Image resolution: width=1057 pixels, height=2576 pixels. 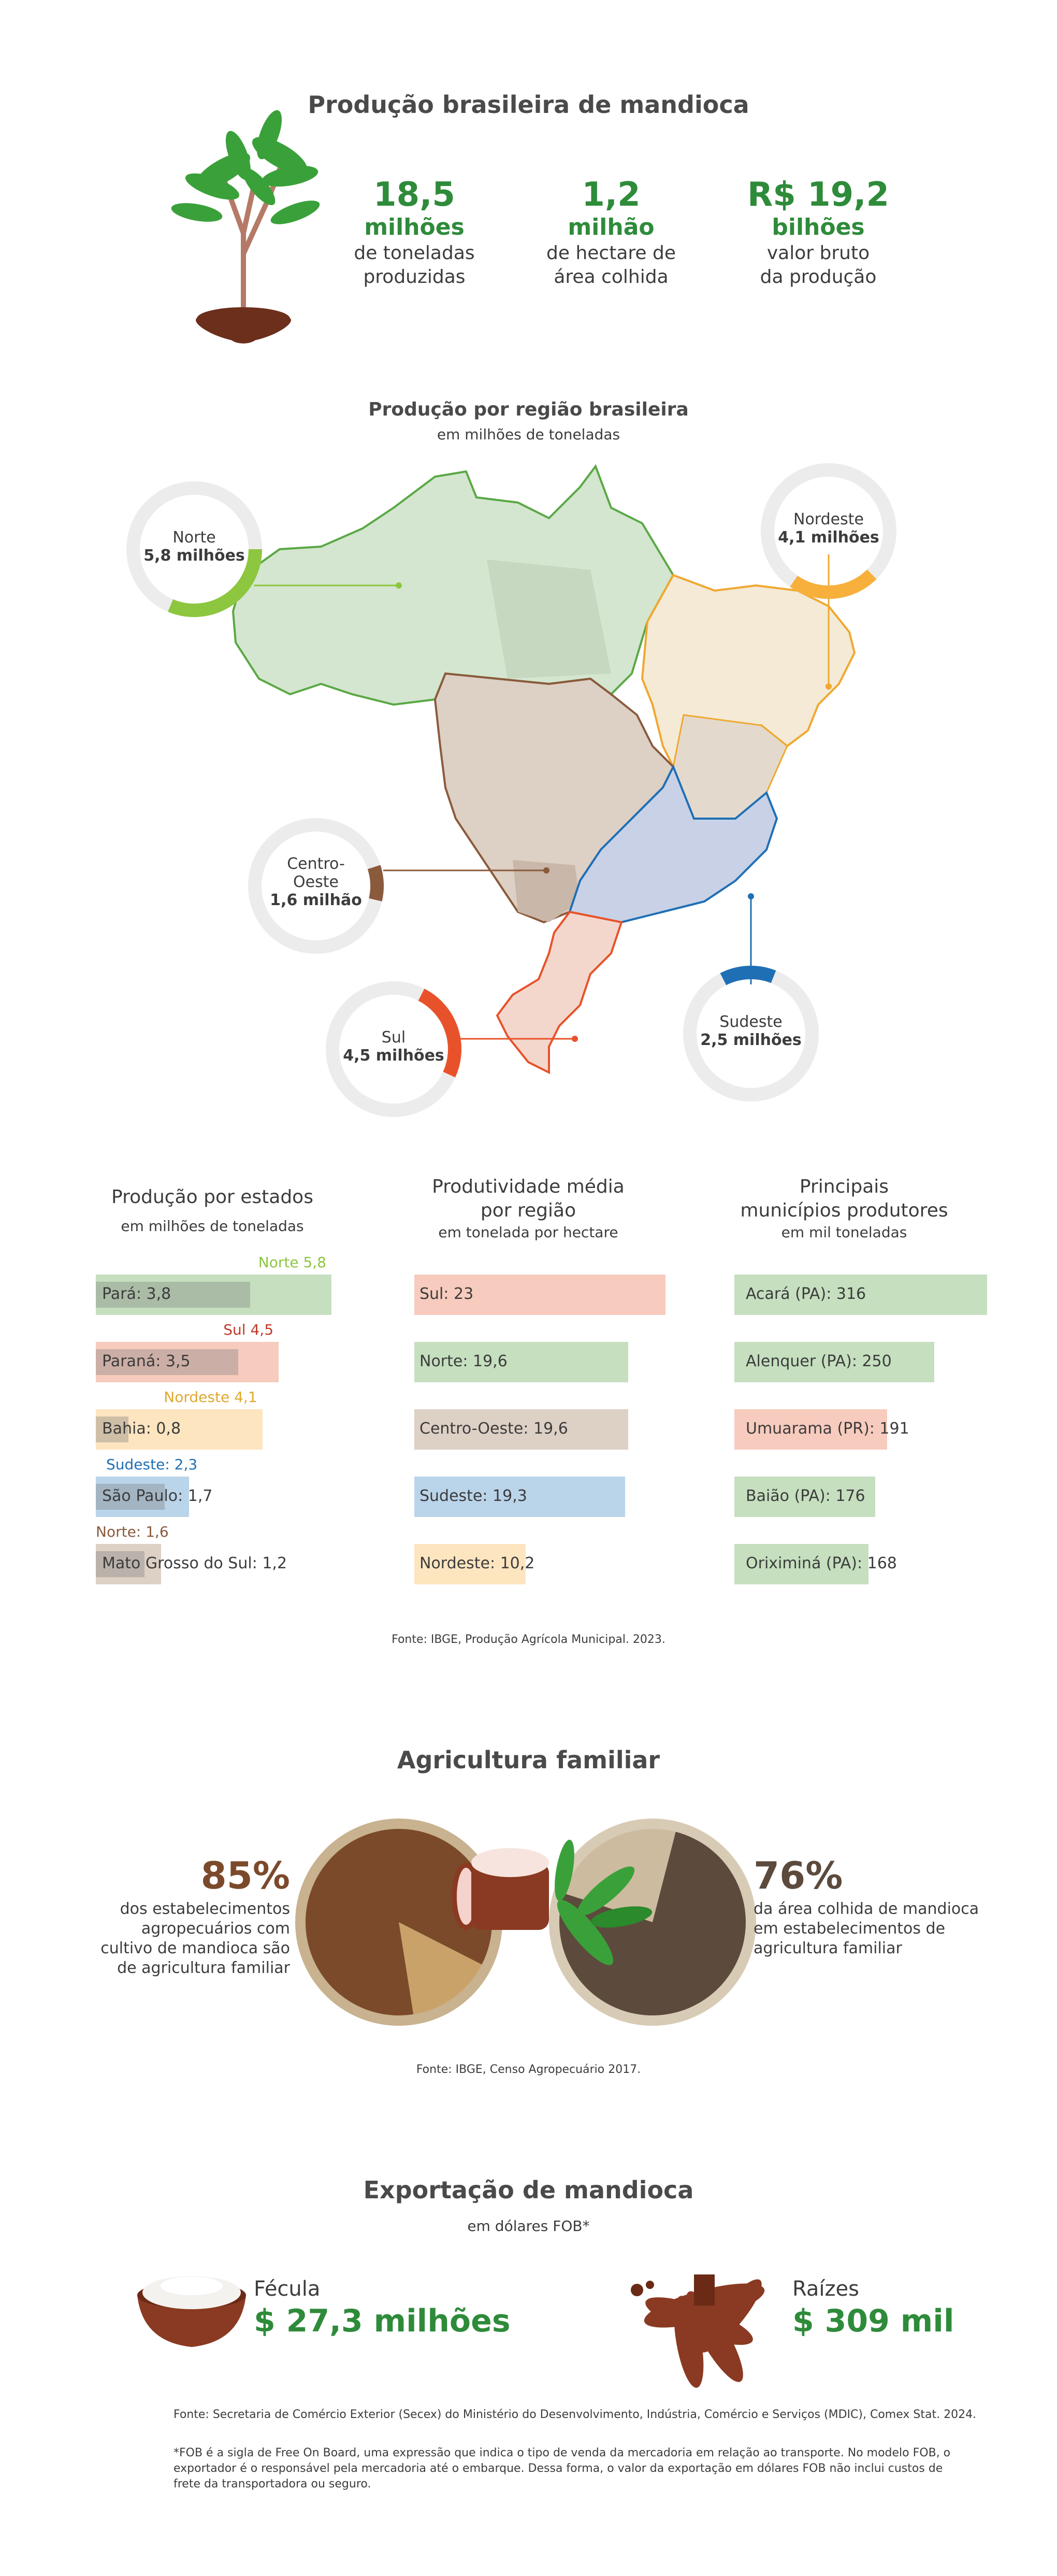 What do you see at coordinates (399, 1922) in the screenshot?
I see `pie-left-slice` at bounding box center [399, 1922].